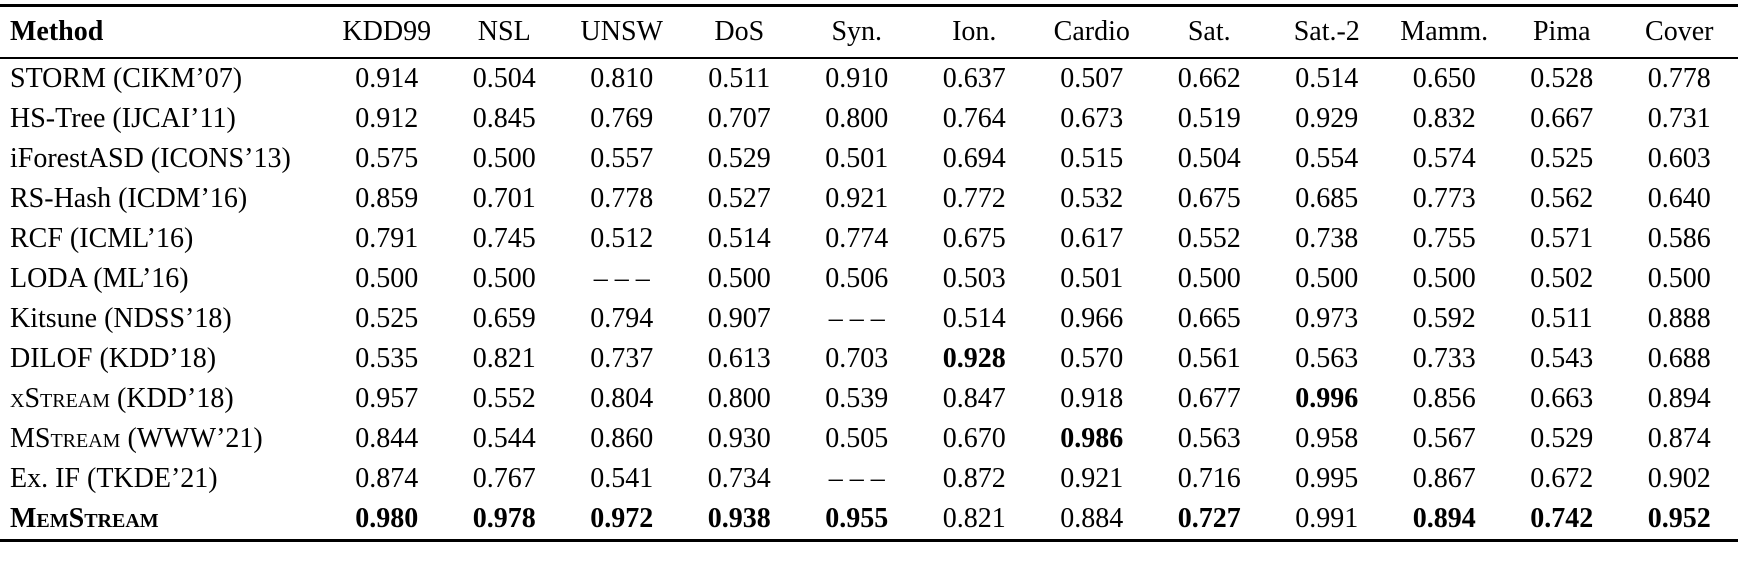 The width and height of the screenshot is (1738, 561). Describe the element at coordinates (387, 158) in the screenshot. I see `value-cell: 0.575` at that location.